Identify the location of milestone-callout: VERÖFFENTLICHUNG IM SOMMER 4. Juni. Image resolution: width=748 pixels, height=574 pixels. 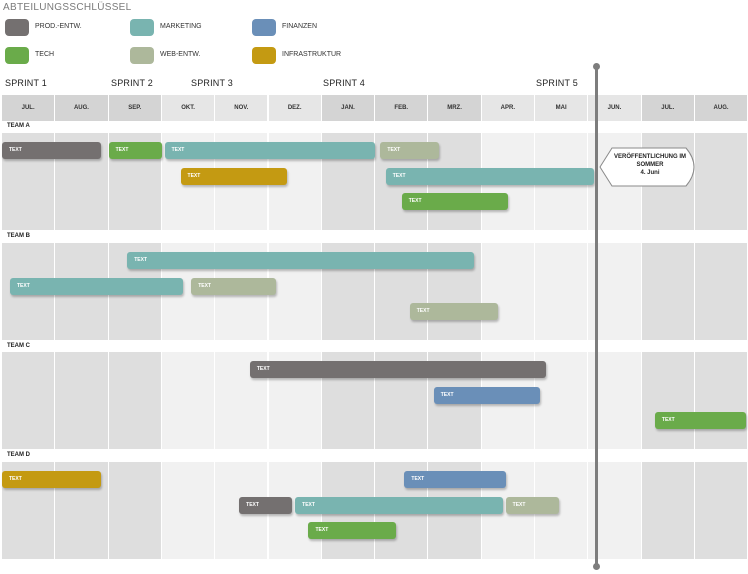
(651, 169).